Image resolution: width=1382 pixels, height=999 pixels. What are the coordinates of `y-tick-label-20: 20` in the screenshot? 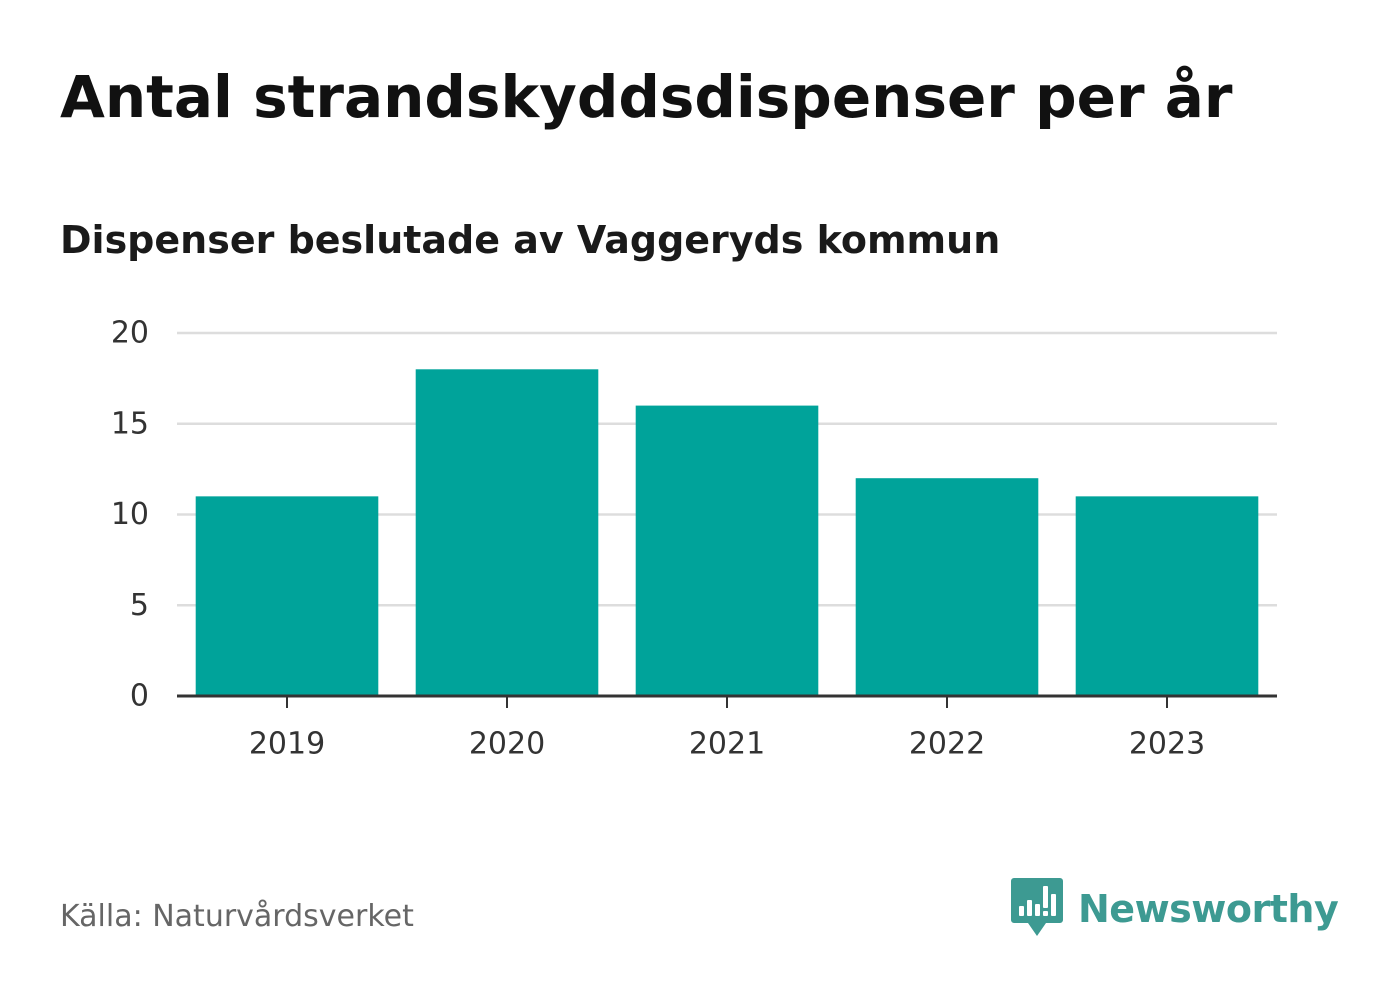 It's located at (130, 333).